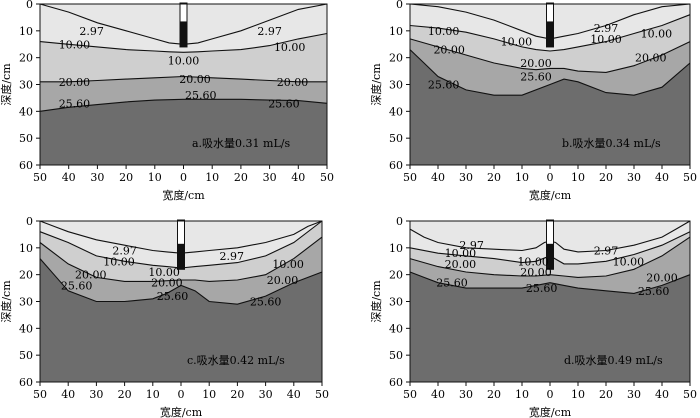 Image resolution: width=700 pixels, height=418 pixels. What do you see at coordinates (153, 394) in the screenshot?
I see `x-tick-label-c-4: 10` at bounding box center [153, 394].